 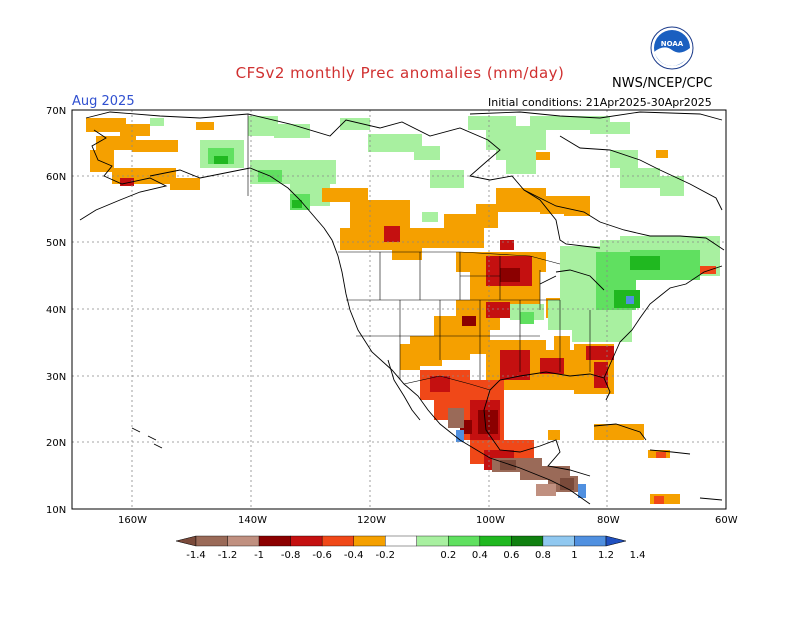 I want to click on colorbar-label: -1.2, so click(x=228, y=555).